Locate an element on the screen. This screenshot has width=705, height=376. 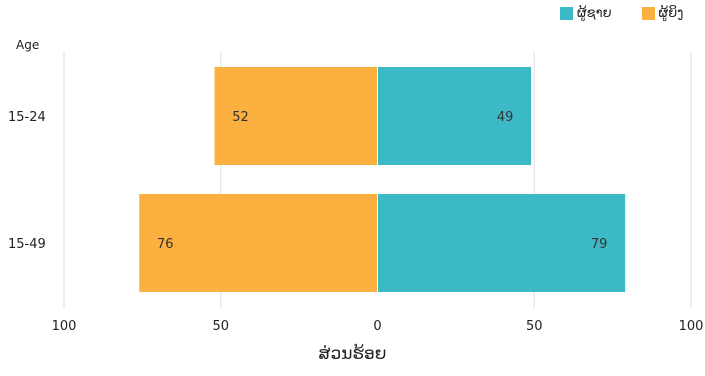
data-label: 52 is located at coordinates (240, 117).